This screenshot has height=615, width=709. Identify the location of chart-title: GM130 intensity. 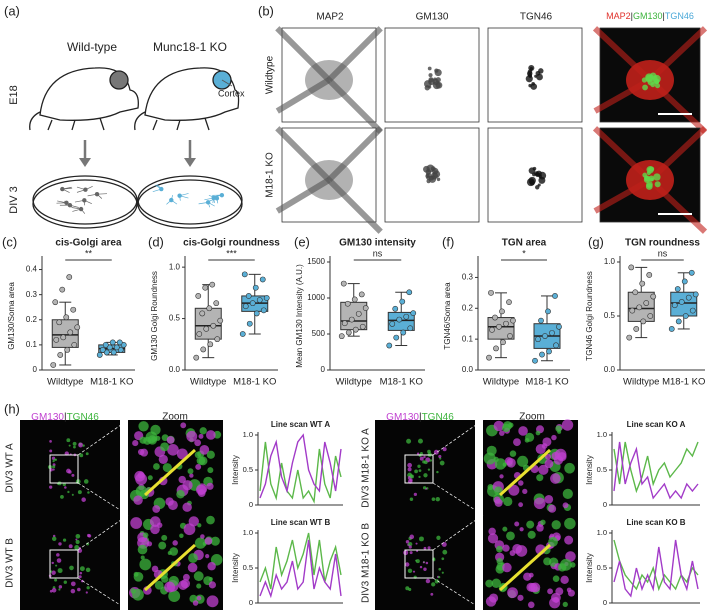
(377, 243).